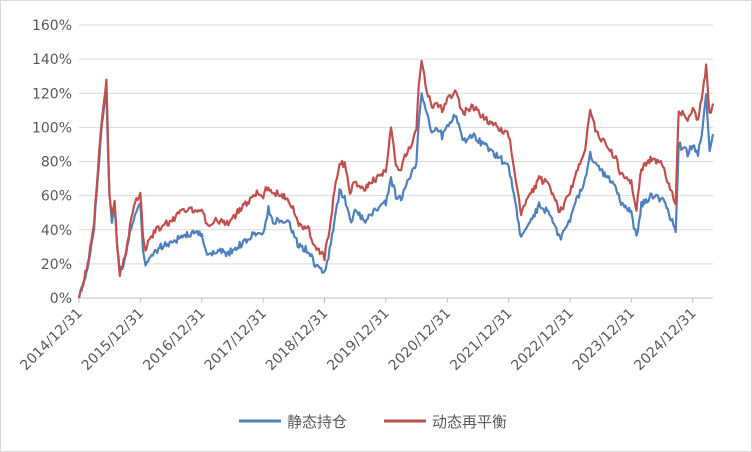 This screenshot has height=452, width=752. Describe the element at coordinates (174, 340) in the screenshot. I see `x-tick-label: 2016/12/31` at that location.